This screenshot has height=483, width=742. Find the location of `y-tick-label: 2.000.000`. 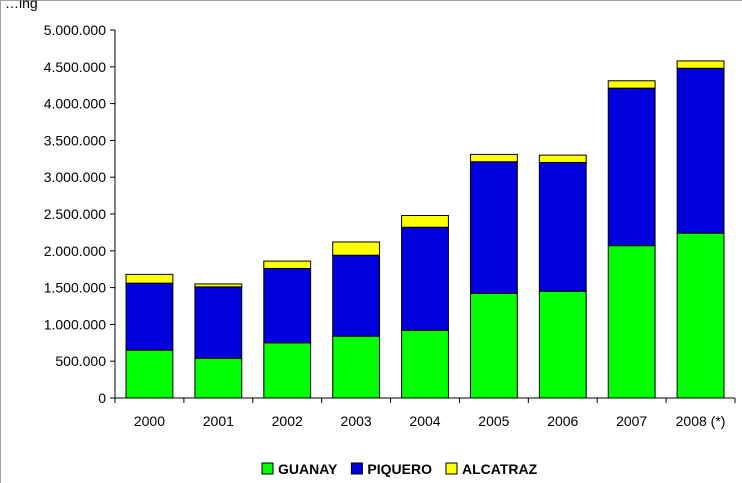

y-tick-label: 2.000.000 is located at coordinates (75, 251).